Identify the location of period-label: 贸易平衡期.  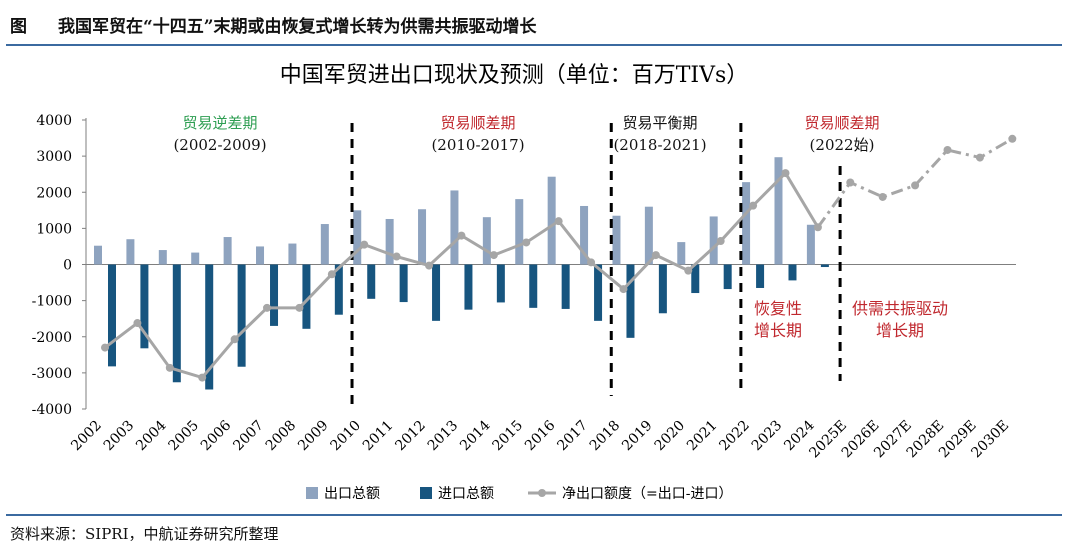
(659, 123).